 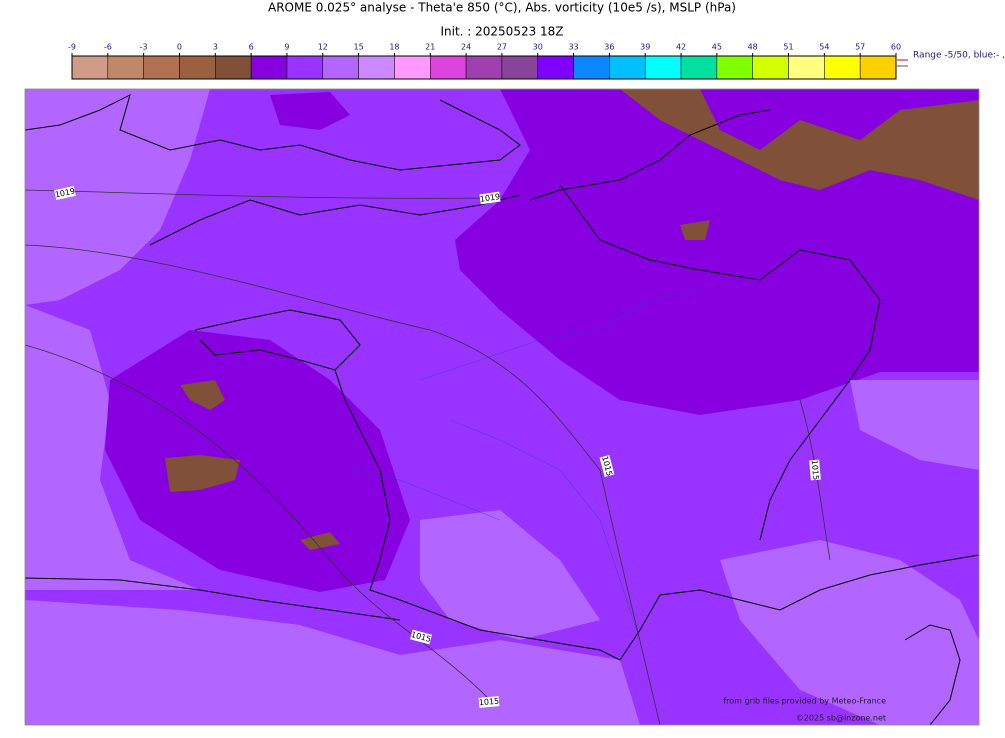 I want to click on colorbar-tick-label: 15, so click(x=359, y=47).